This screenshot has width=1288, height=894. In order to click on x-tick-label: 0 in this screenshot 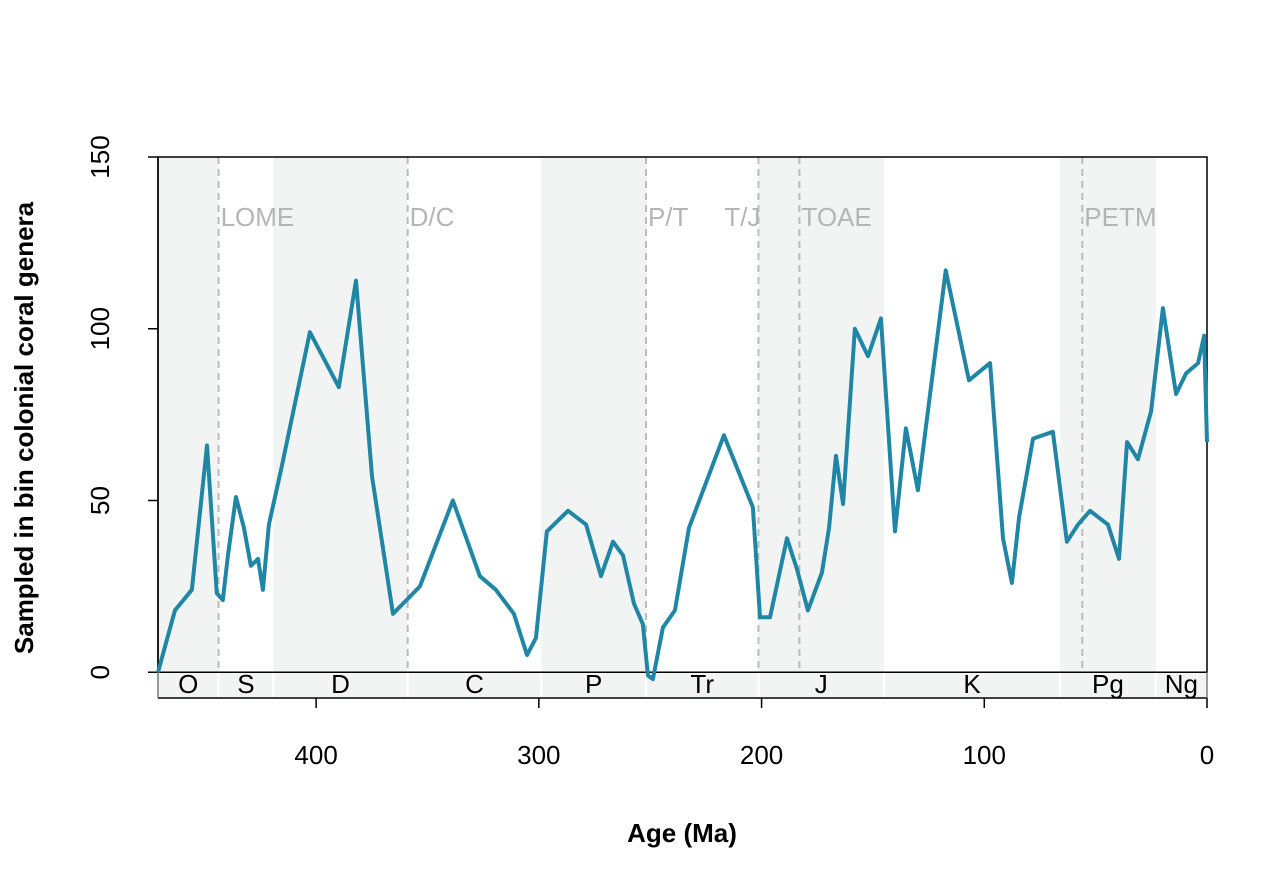, I will do `click(1207, 755)`.